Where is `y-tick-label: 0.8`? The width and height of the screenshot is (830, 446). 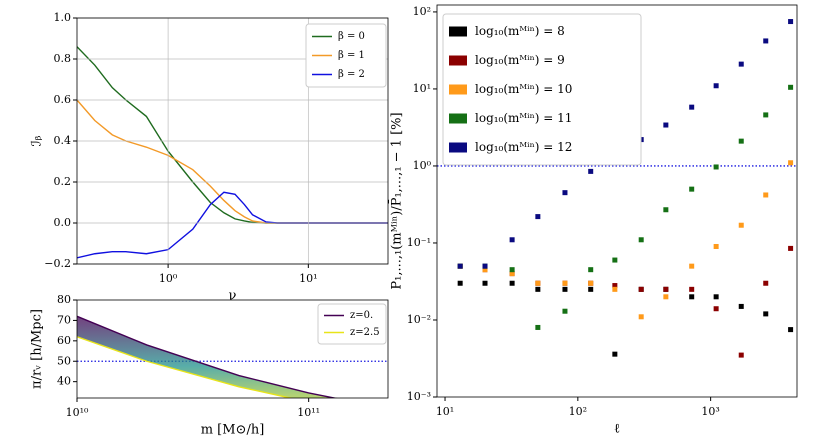 y-tick-label: 0.8 is located at coordinates (63, 58).